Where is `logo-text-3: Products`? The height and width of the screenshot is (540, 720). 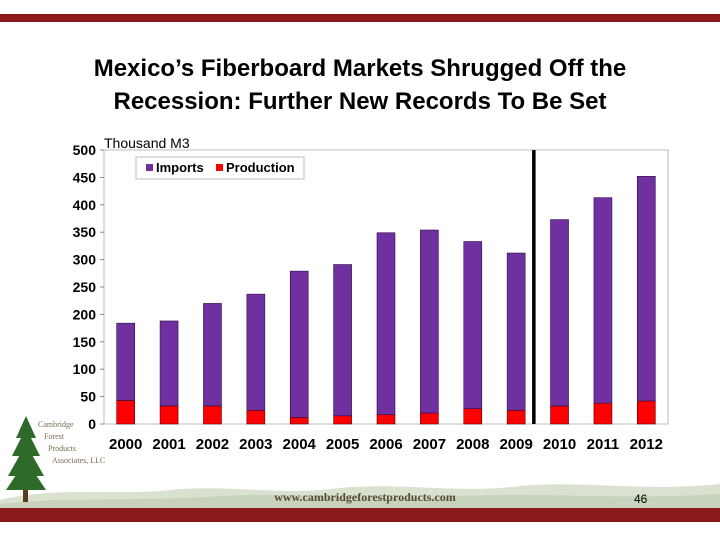
logo-text-3: Products is located at coordinates (62, 448).